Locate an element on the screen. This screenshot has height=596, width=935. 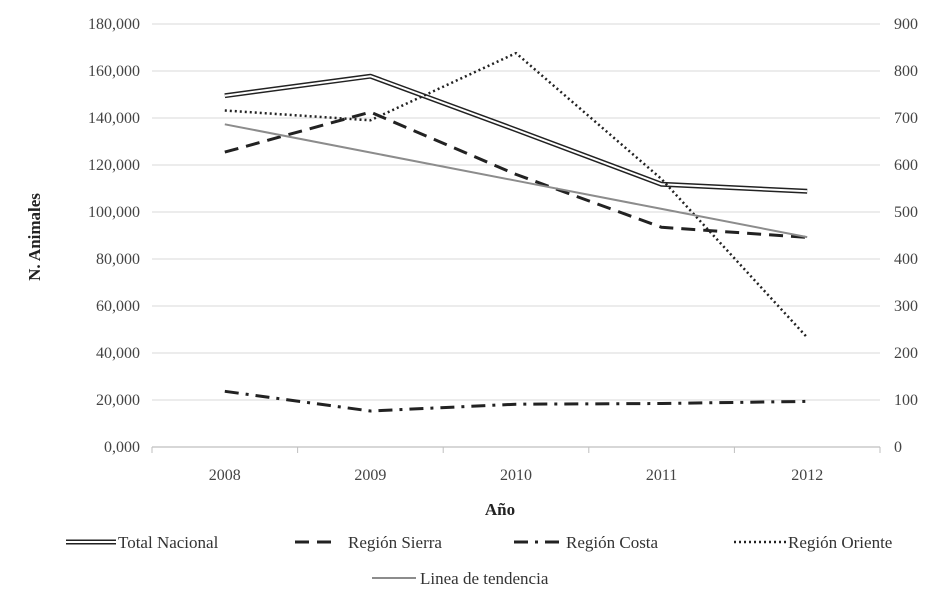
legend-label-linea-de-tendencia: Linea de tendencia is located at coordinates (484, 578).